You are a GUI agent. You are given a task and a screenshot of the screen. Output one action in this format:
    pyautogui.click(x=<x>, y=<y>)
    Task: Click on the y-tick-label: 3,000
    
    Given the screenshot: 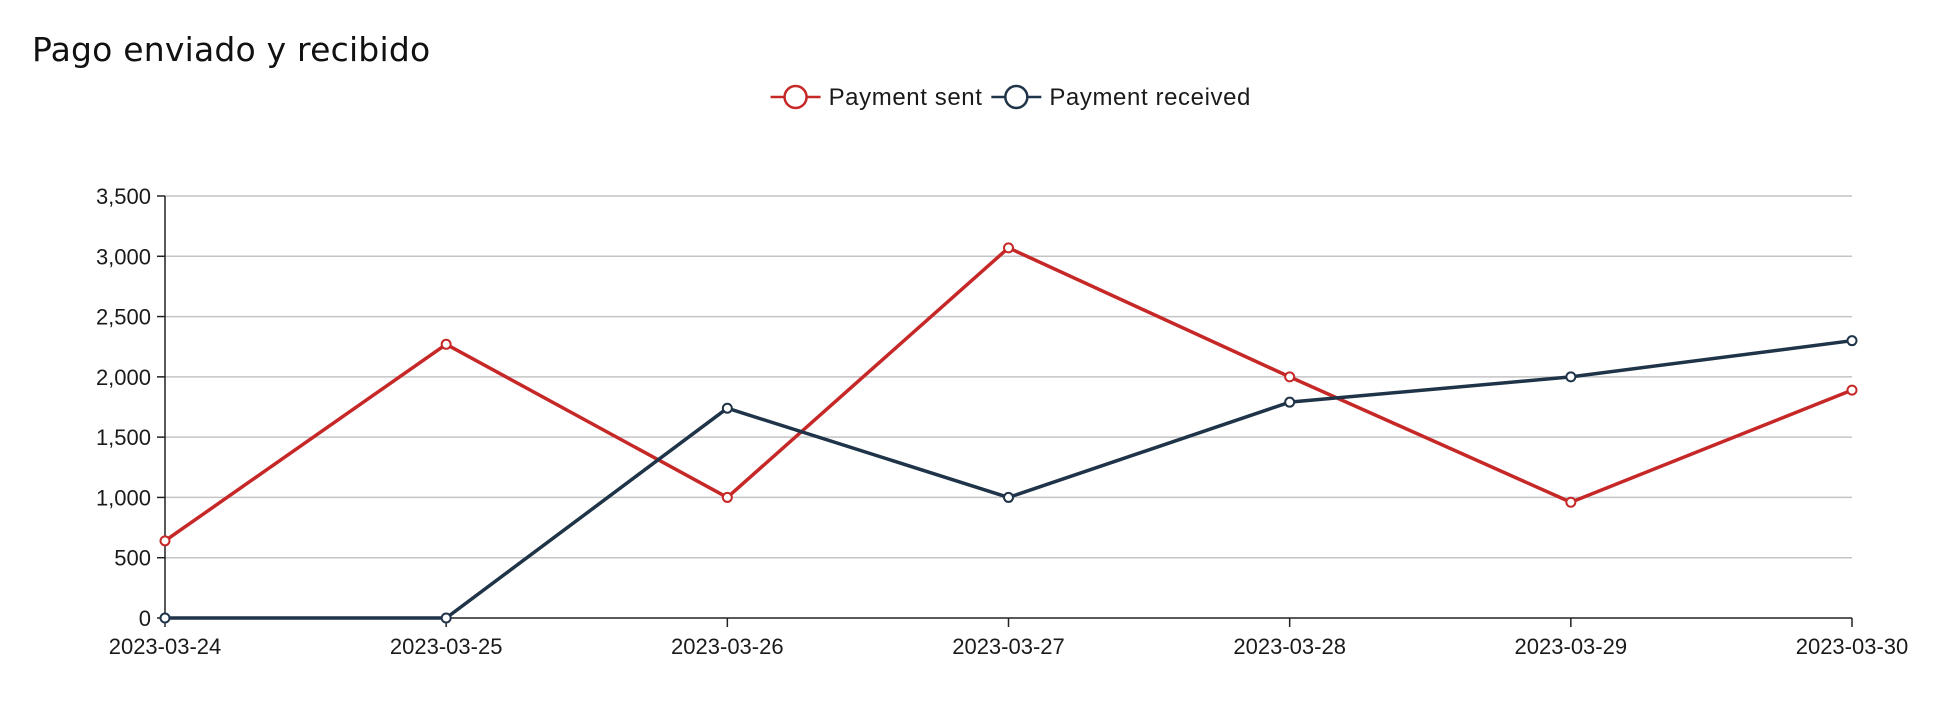 What is the action you would take?
    pyautogui.click(x=123, y=256)
    